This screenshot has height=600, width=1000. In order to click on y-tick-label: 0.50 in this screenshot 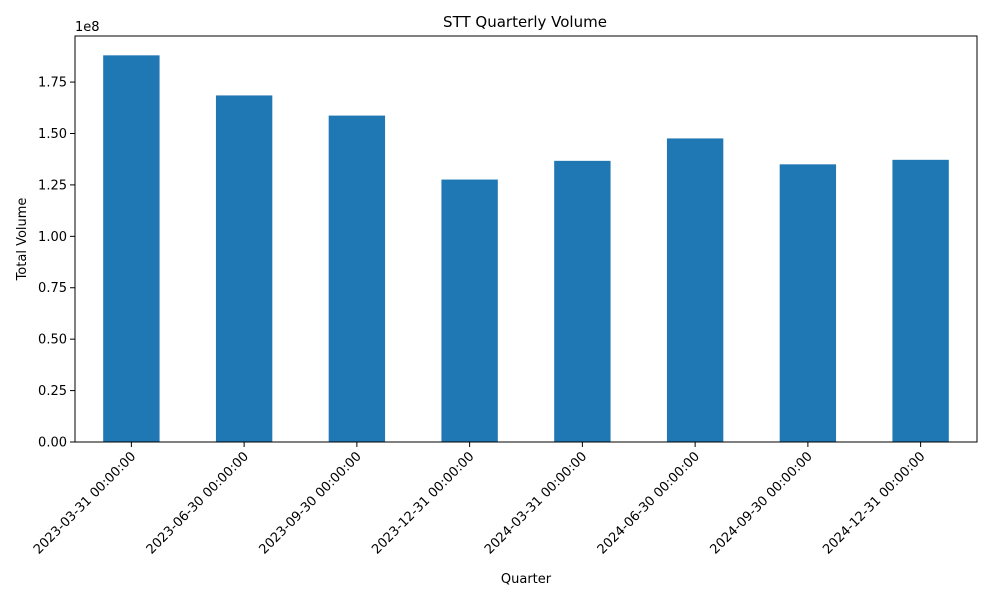, I will do `click(52, 340)`.